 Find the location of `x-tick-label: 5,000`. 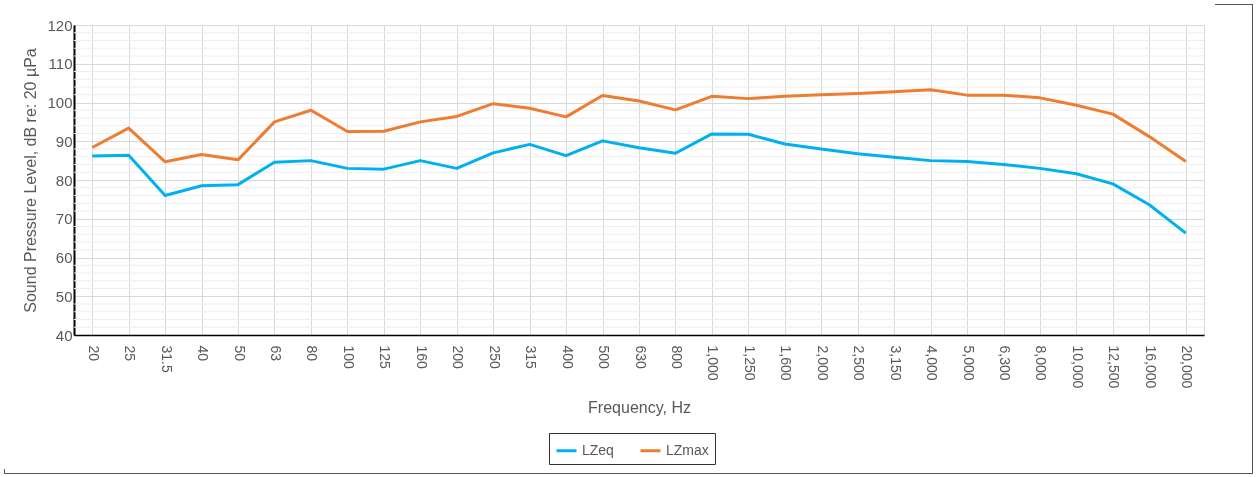

x-tick-label: 5,000 is located at coordinates (968, 363).